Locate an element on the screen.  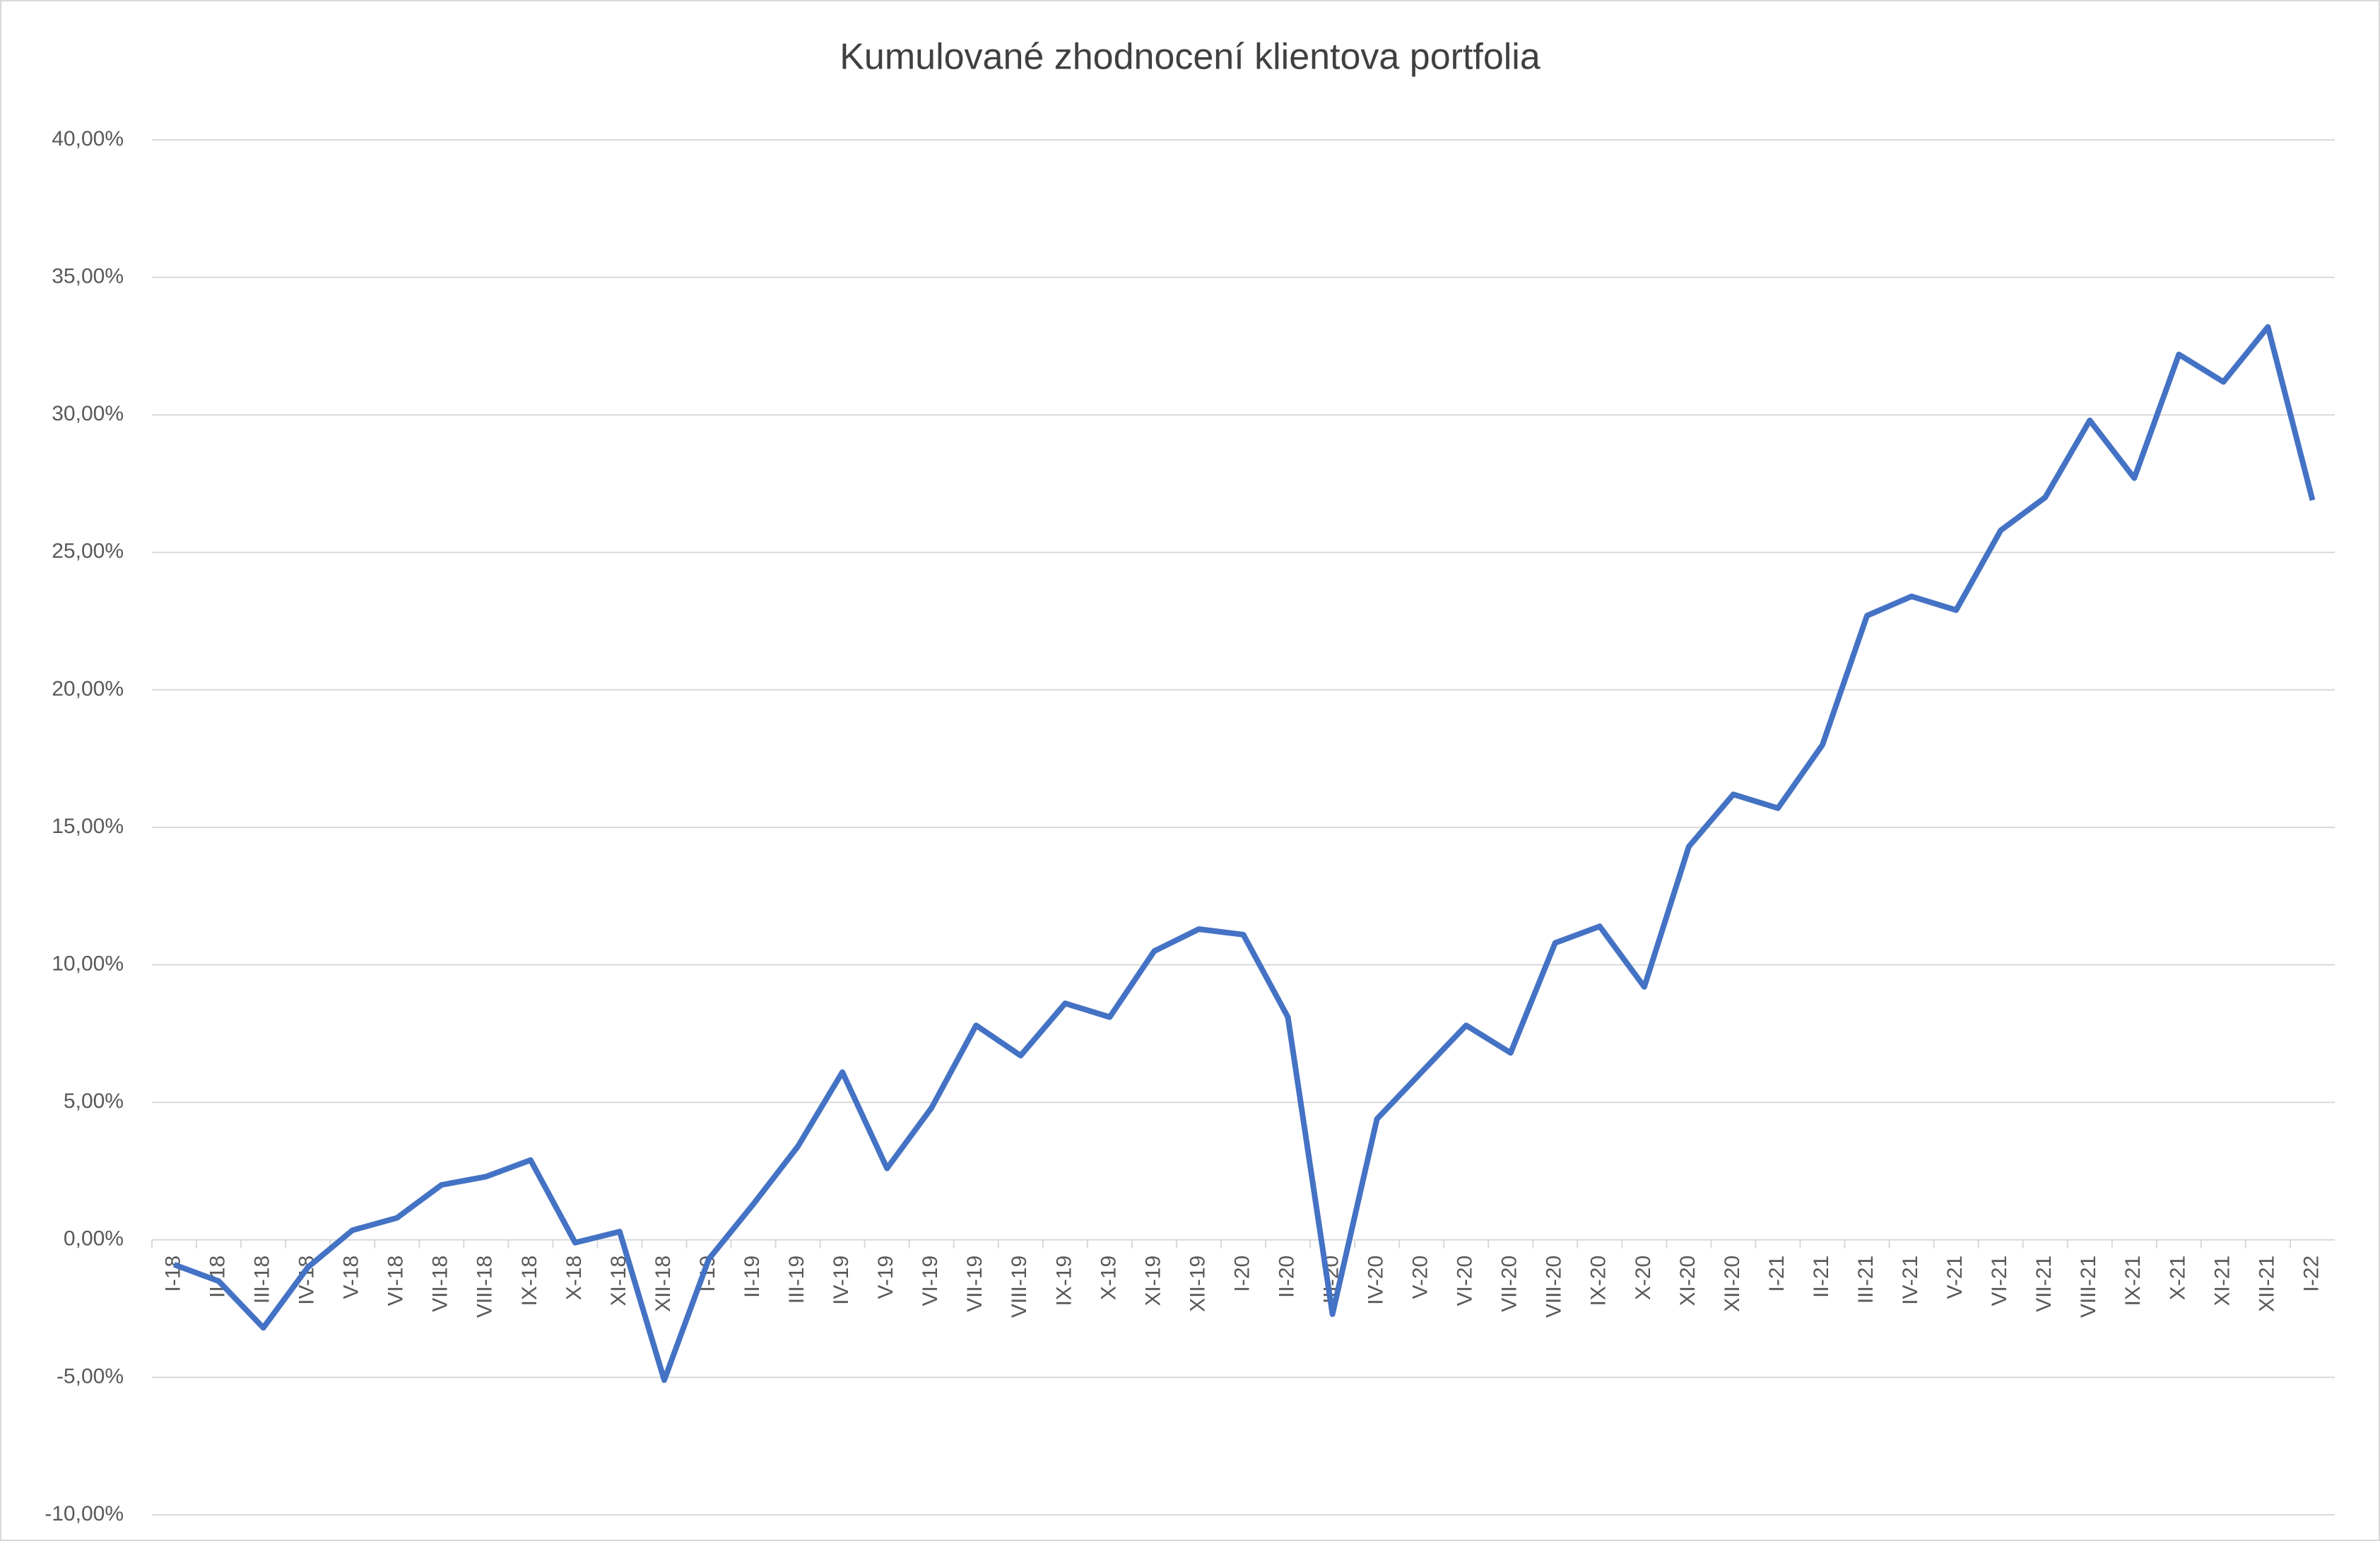
x-tick-label: IV-19 is located at coordinates (841, 1280).